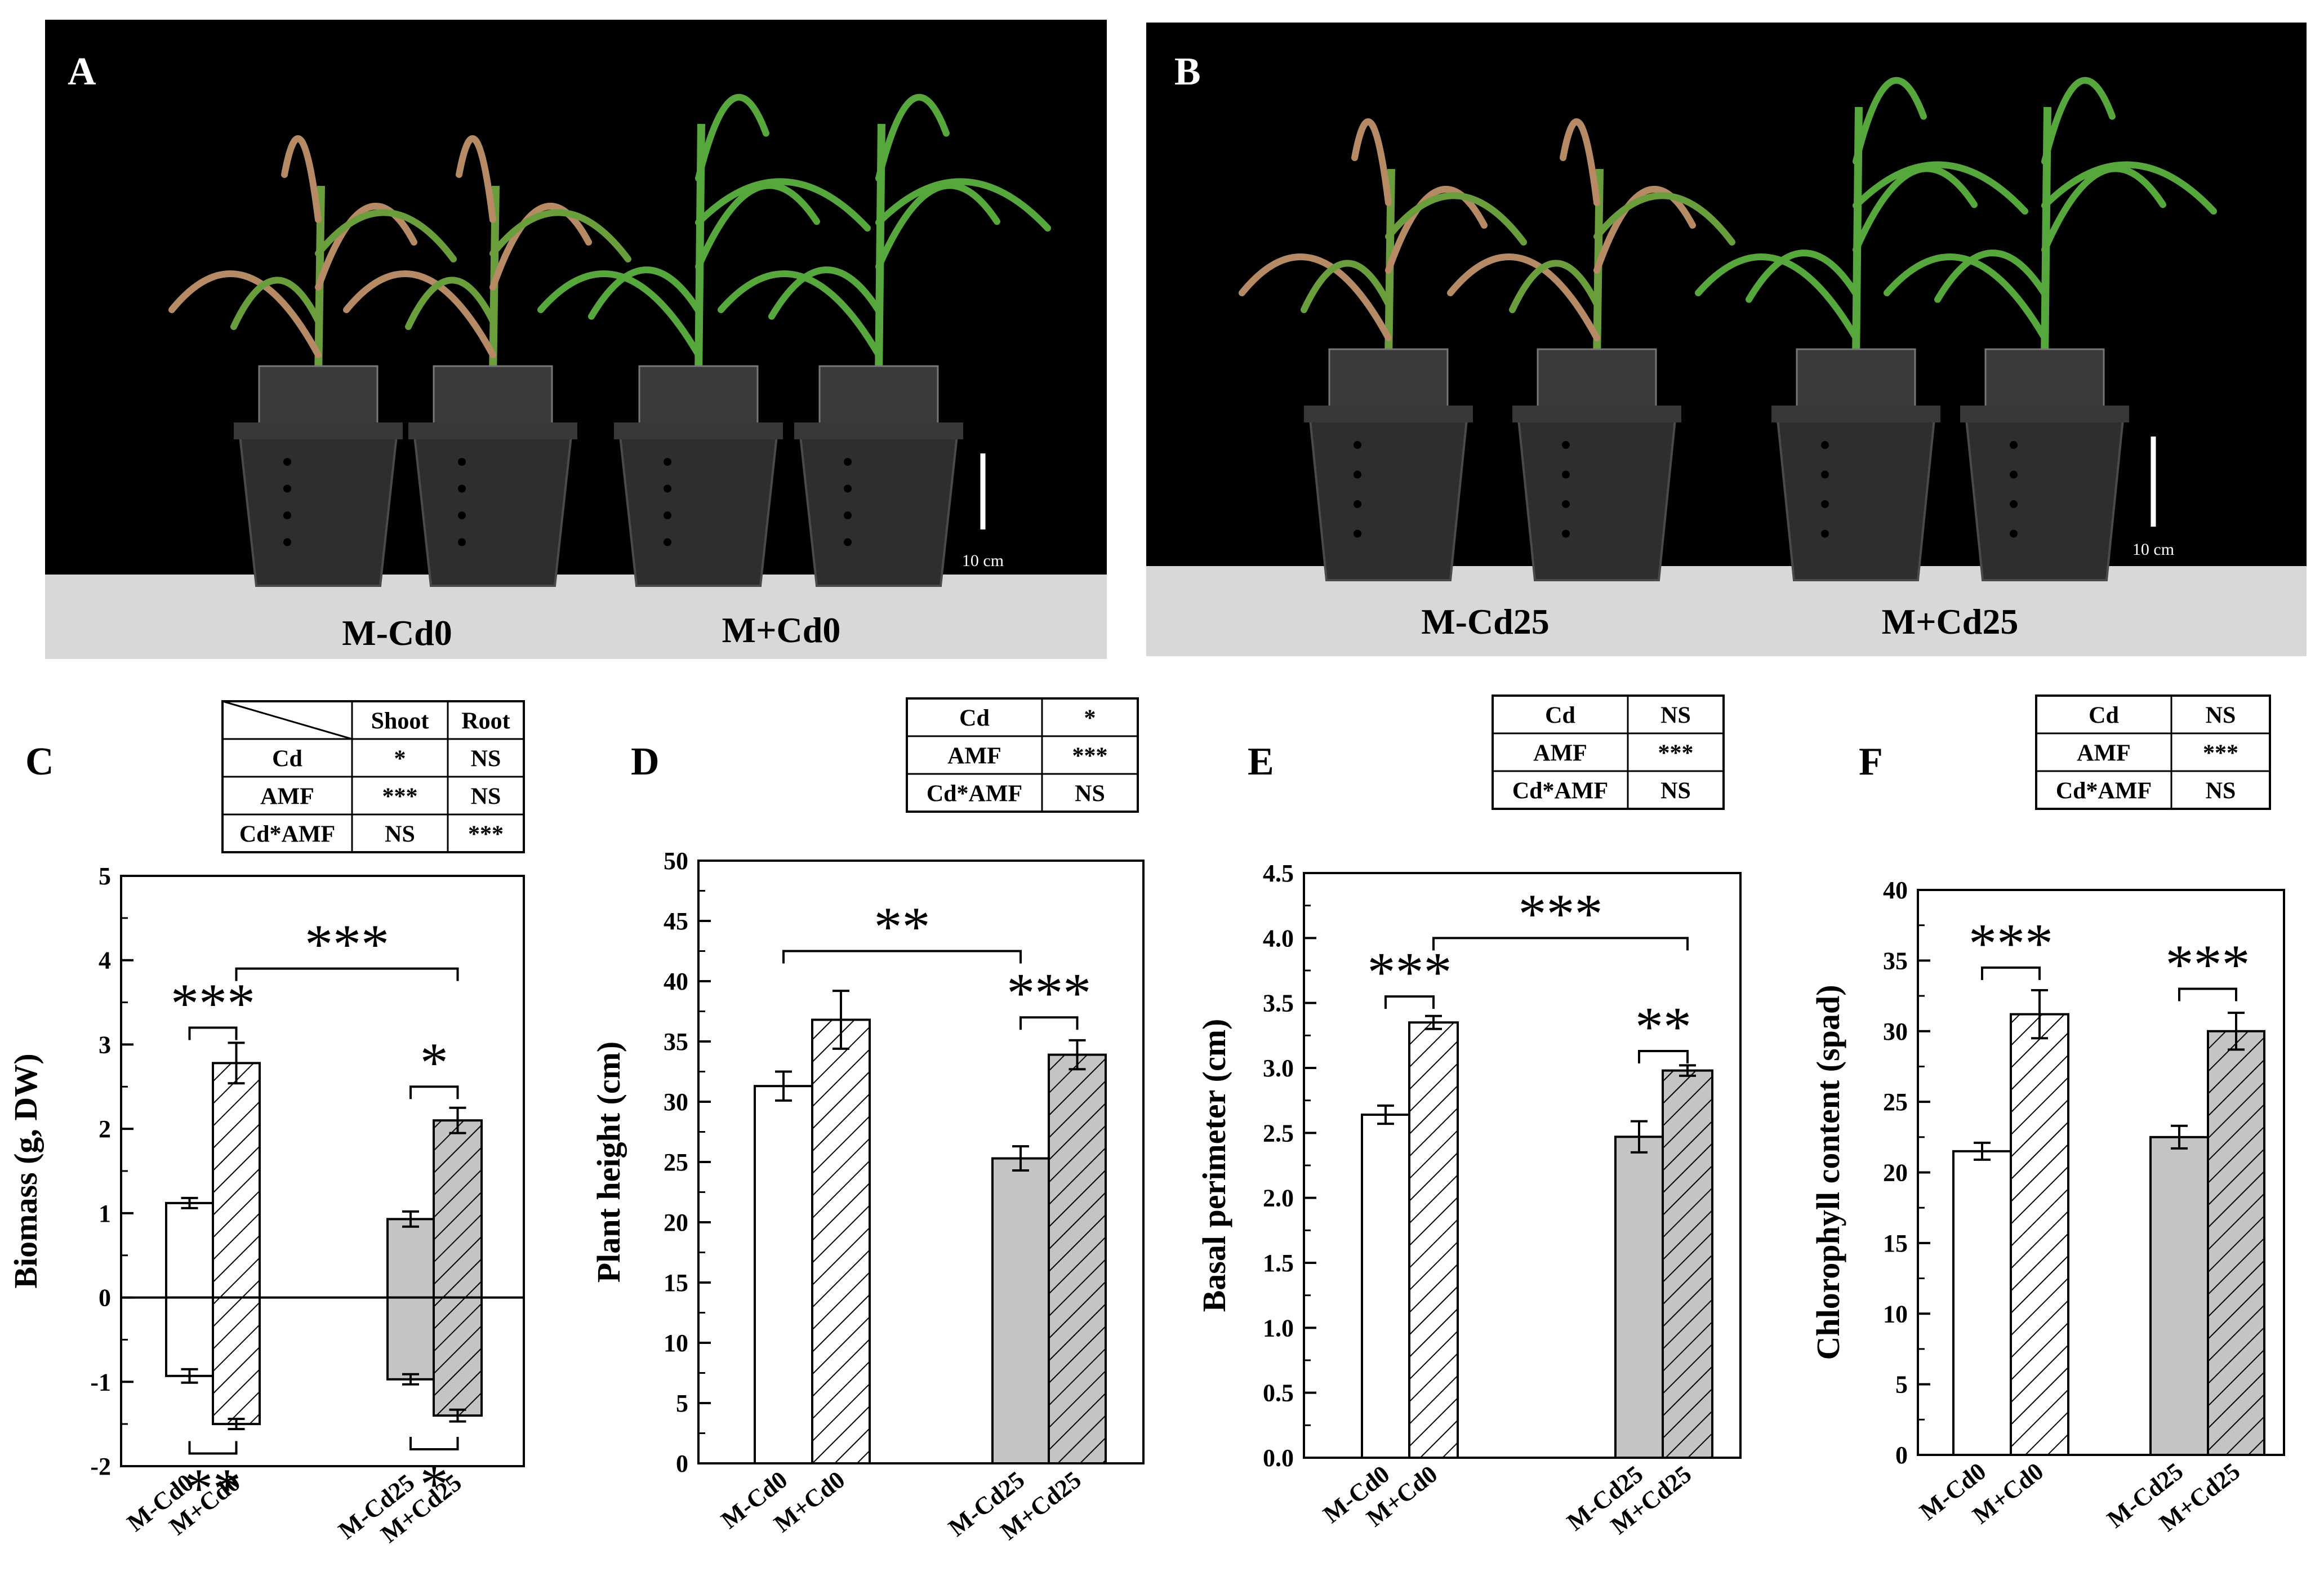  Describe the element at coordinates (676, 861) in the screenshot. I see `y-tick-label: 50` at that location.